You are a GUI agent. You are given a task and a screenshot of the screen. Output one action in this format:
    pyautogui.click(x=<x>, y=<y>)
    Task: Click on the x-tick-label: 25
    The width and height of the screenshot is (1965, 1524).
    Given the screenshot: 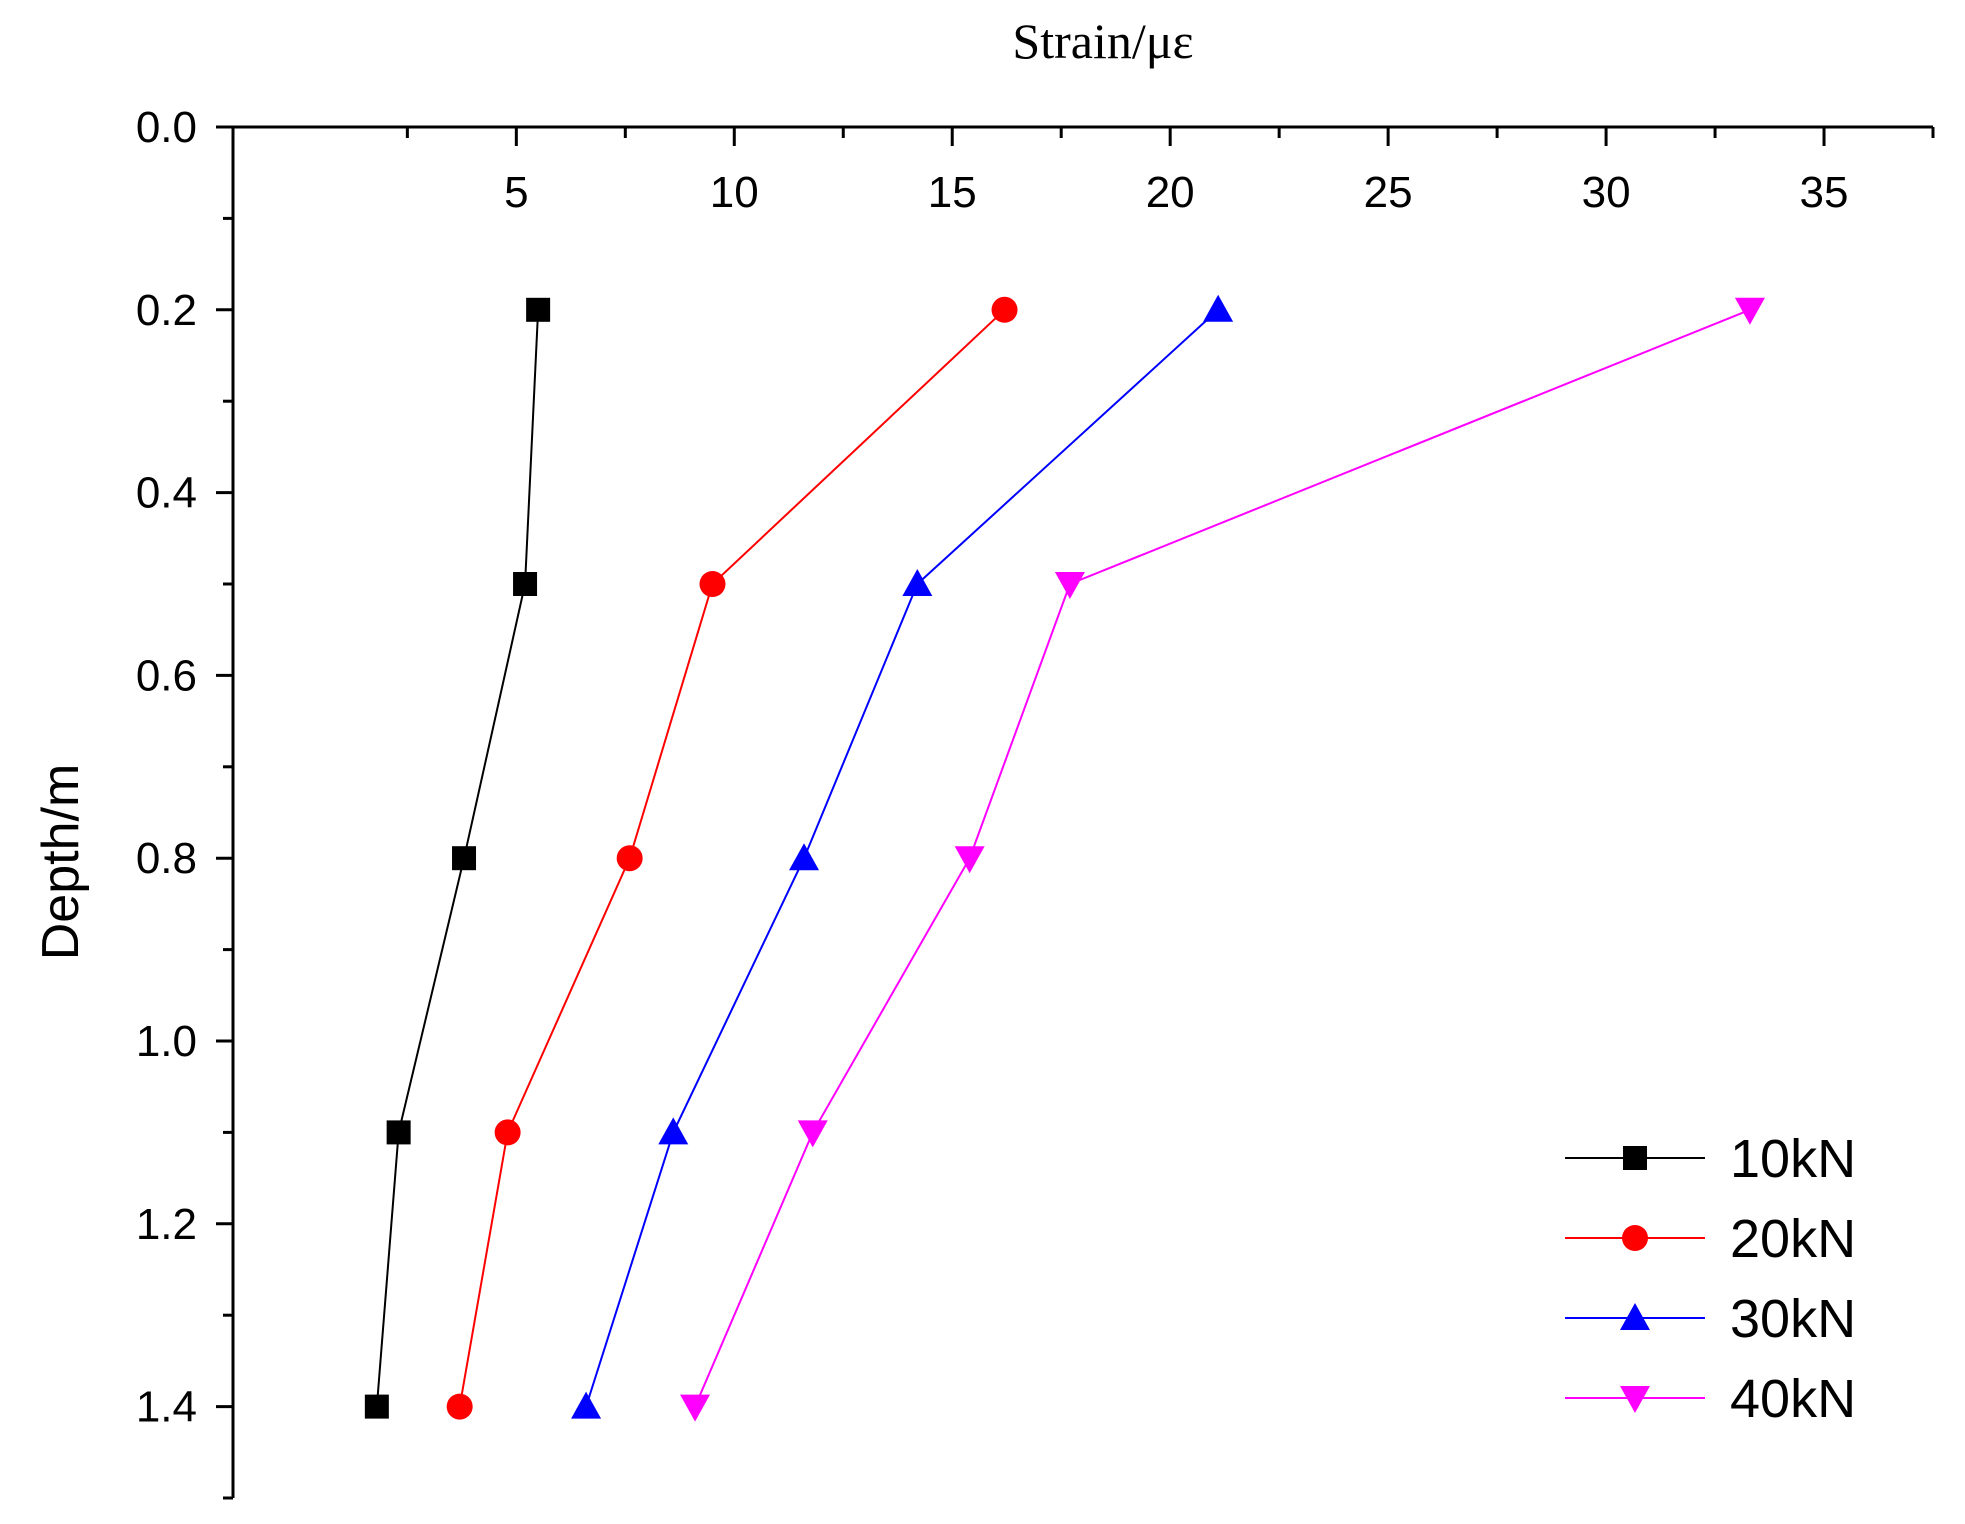 What is the action you would take?
    pyautogui.click(x=1388, y=192)
    